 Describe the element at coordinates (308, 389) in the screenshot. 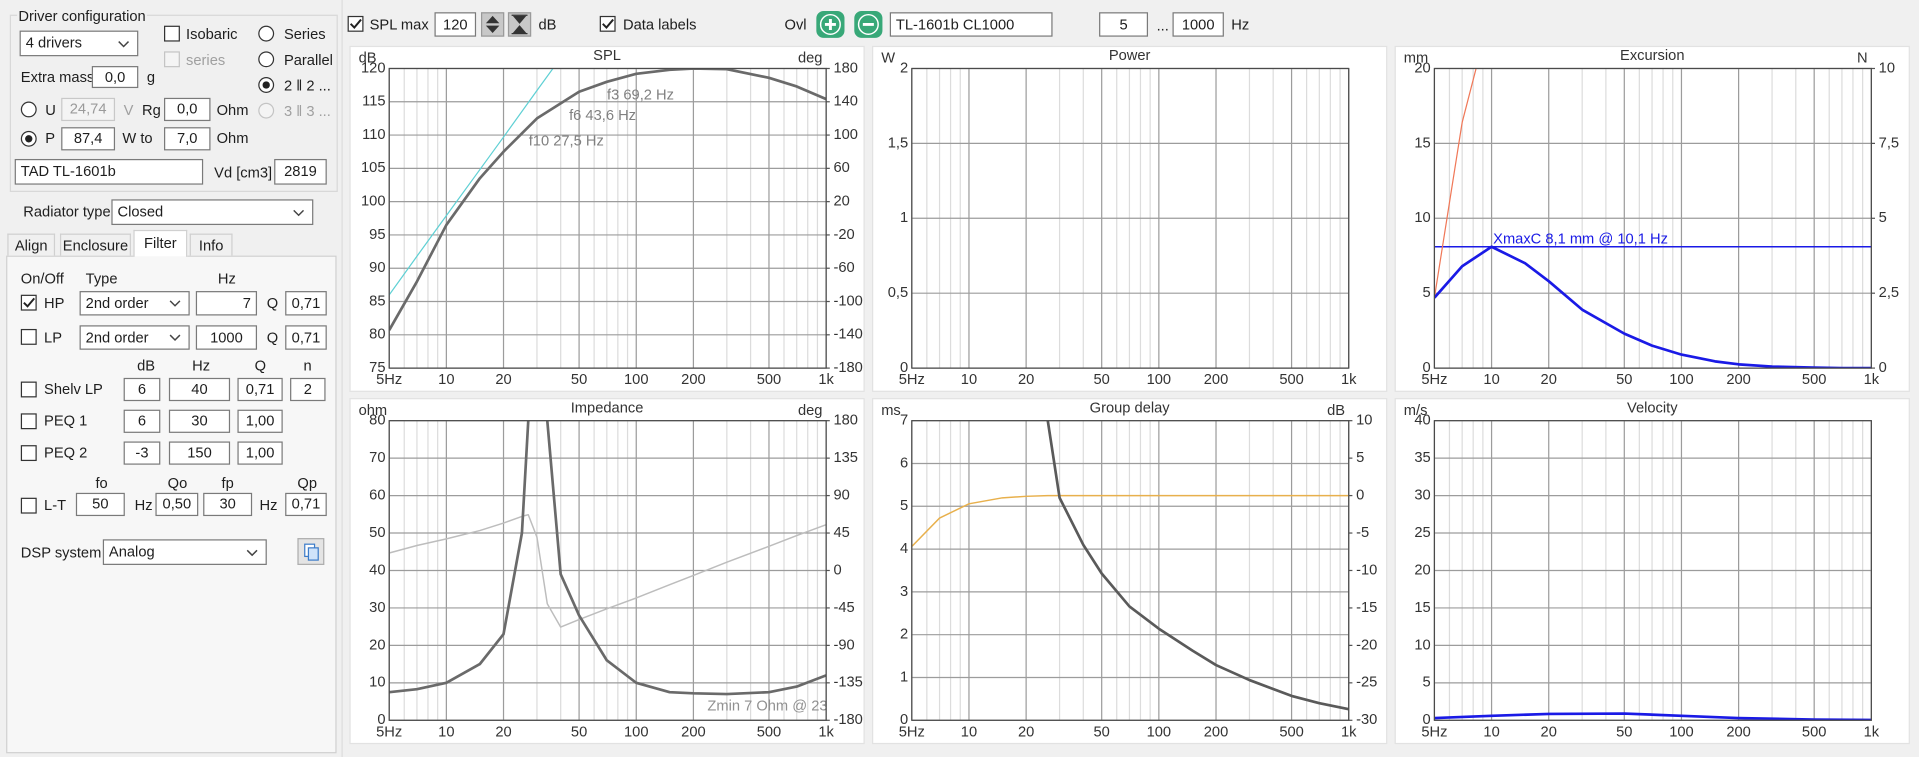

I see `text-input: 2` at that location.